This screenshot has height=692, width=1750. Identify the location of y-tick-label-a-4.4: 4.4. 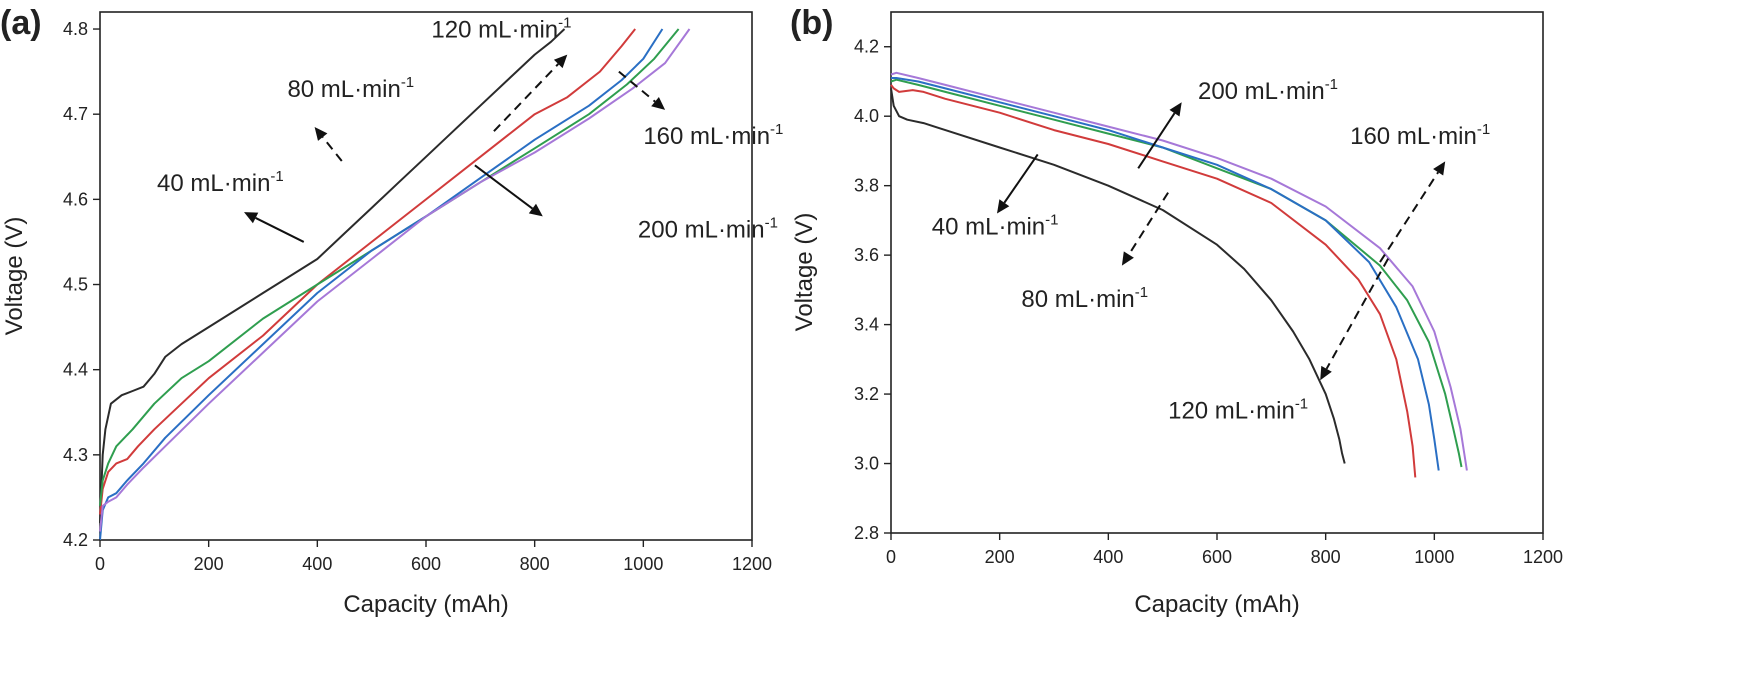
(75, 370).